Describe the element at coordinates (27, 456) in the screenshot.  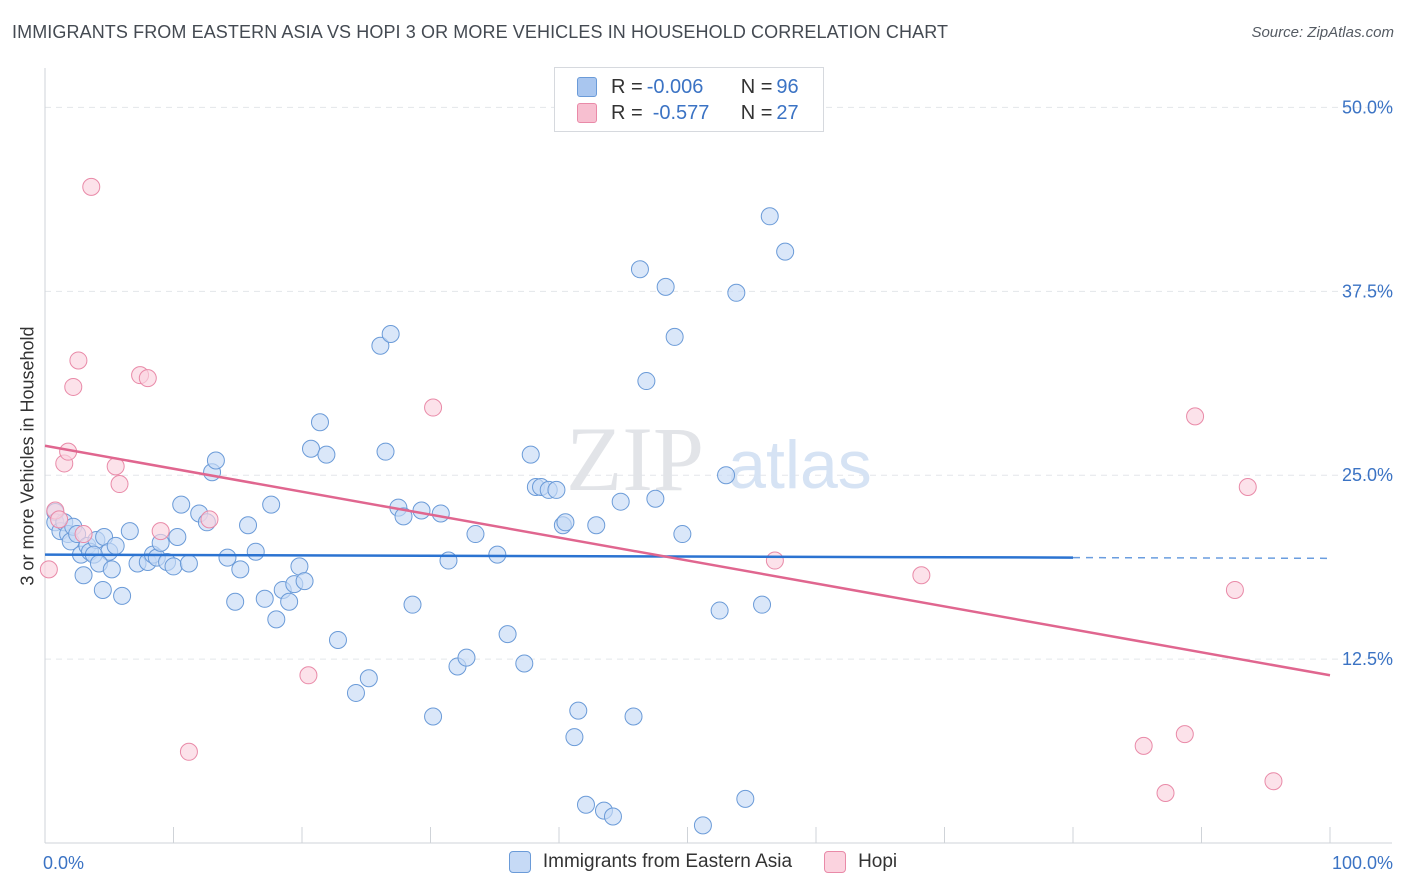
I see `y-axis-label: 3 or more Vehicles in Household` at that location.